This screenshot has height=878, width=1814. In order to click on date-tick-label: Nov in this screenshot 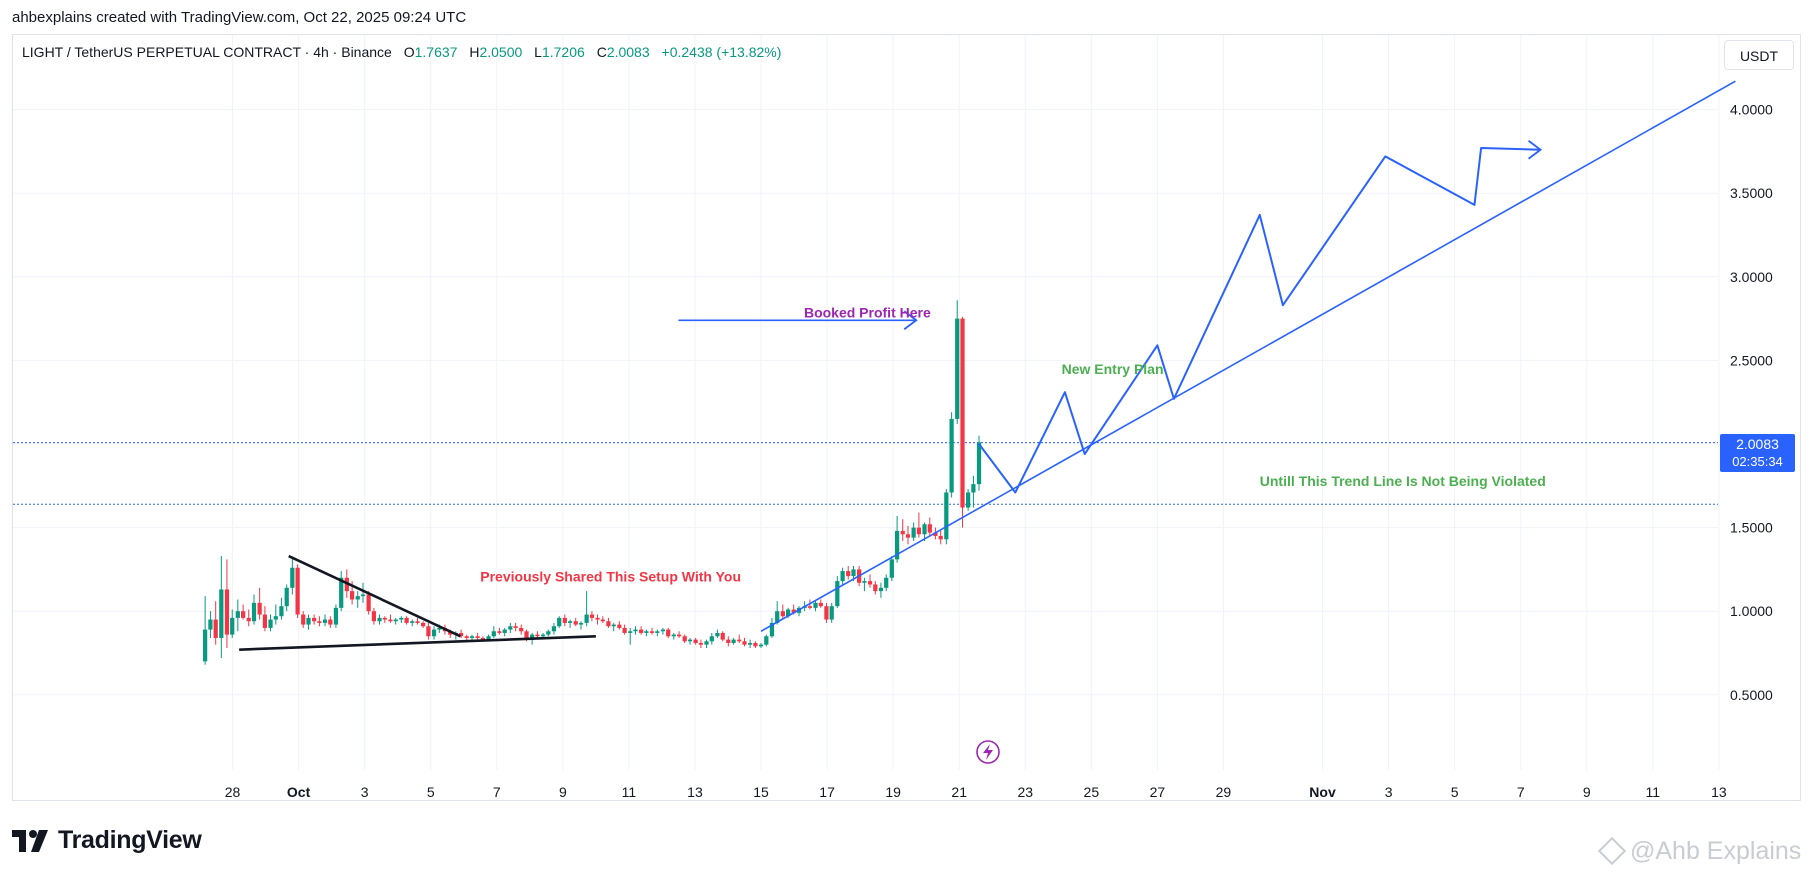, I will do `click(1322, 792)`.